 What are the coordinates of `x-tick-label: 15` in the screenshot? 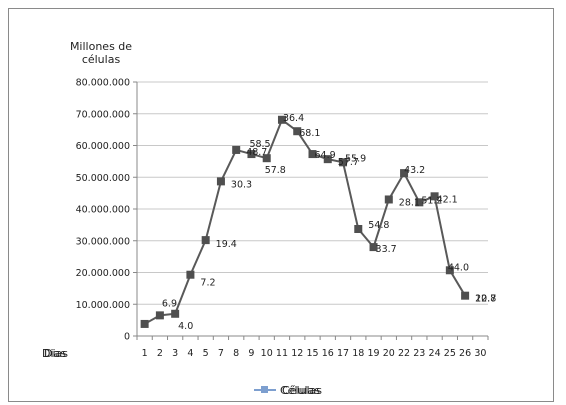 It's located at (312, 353).